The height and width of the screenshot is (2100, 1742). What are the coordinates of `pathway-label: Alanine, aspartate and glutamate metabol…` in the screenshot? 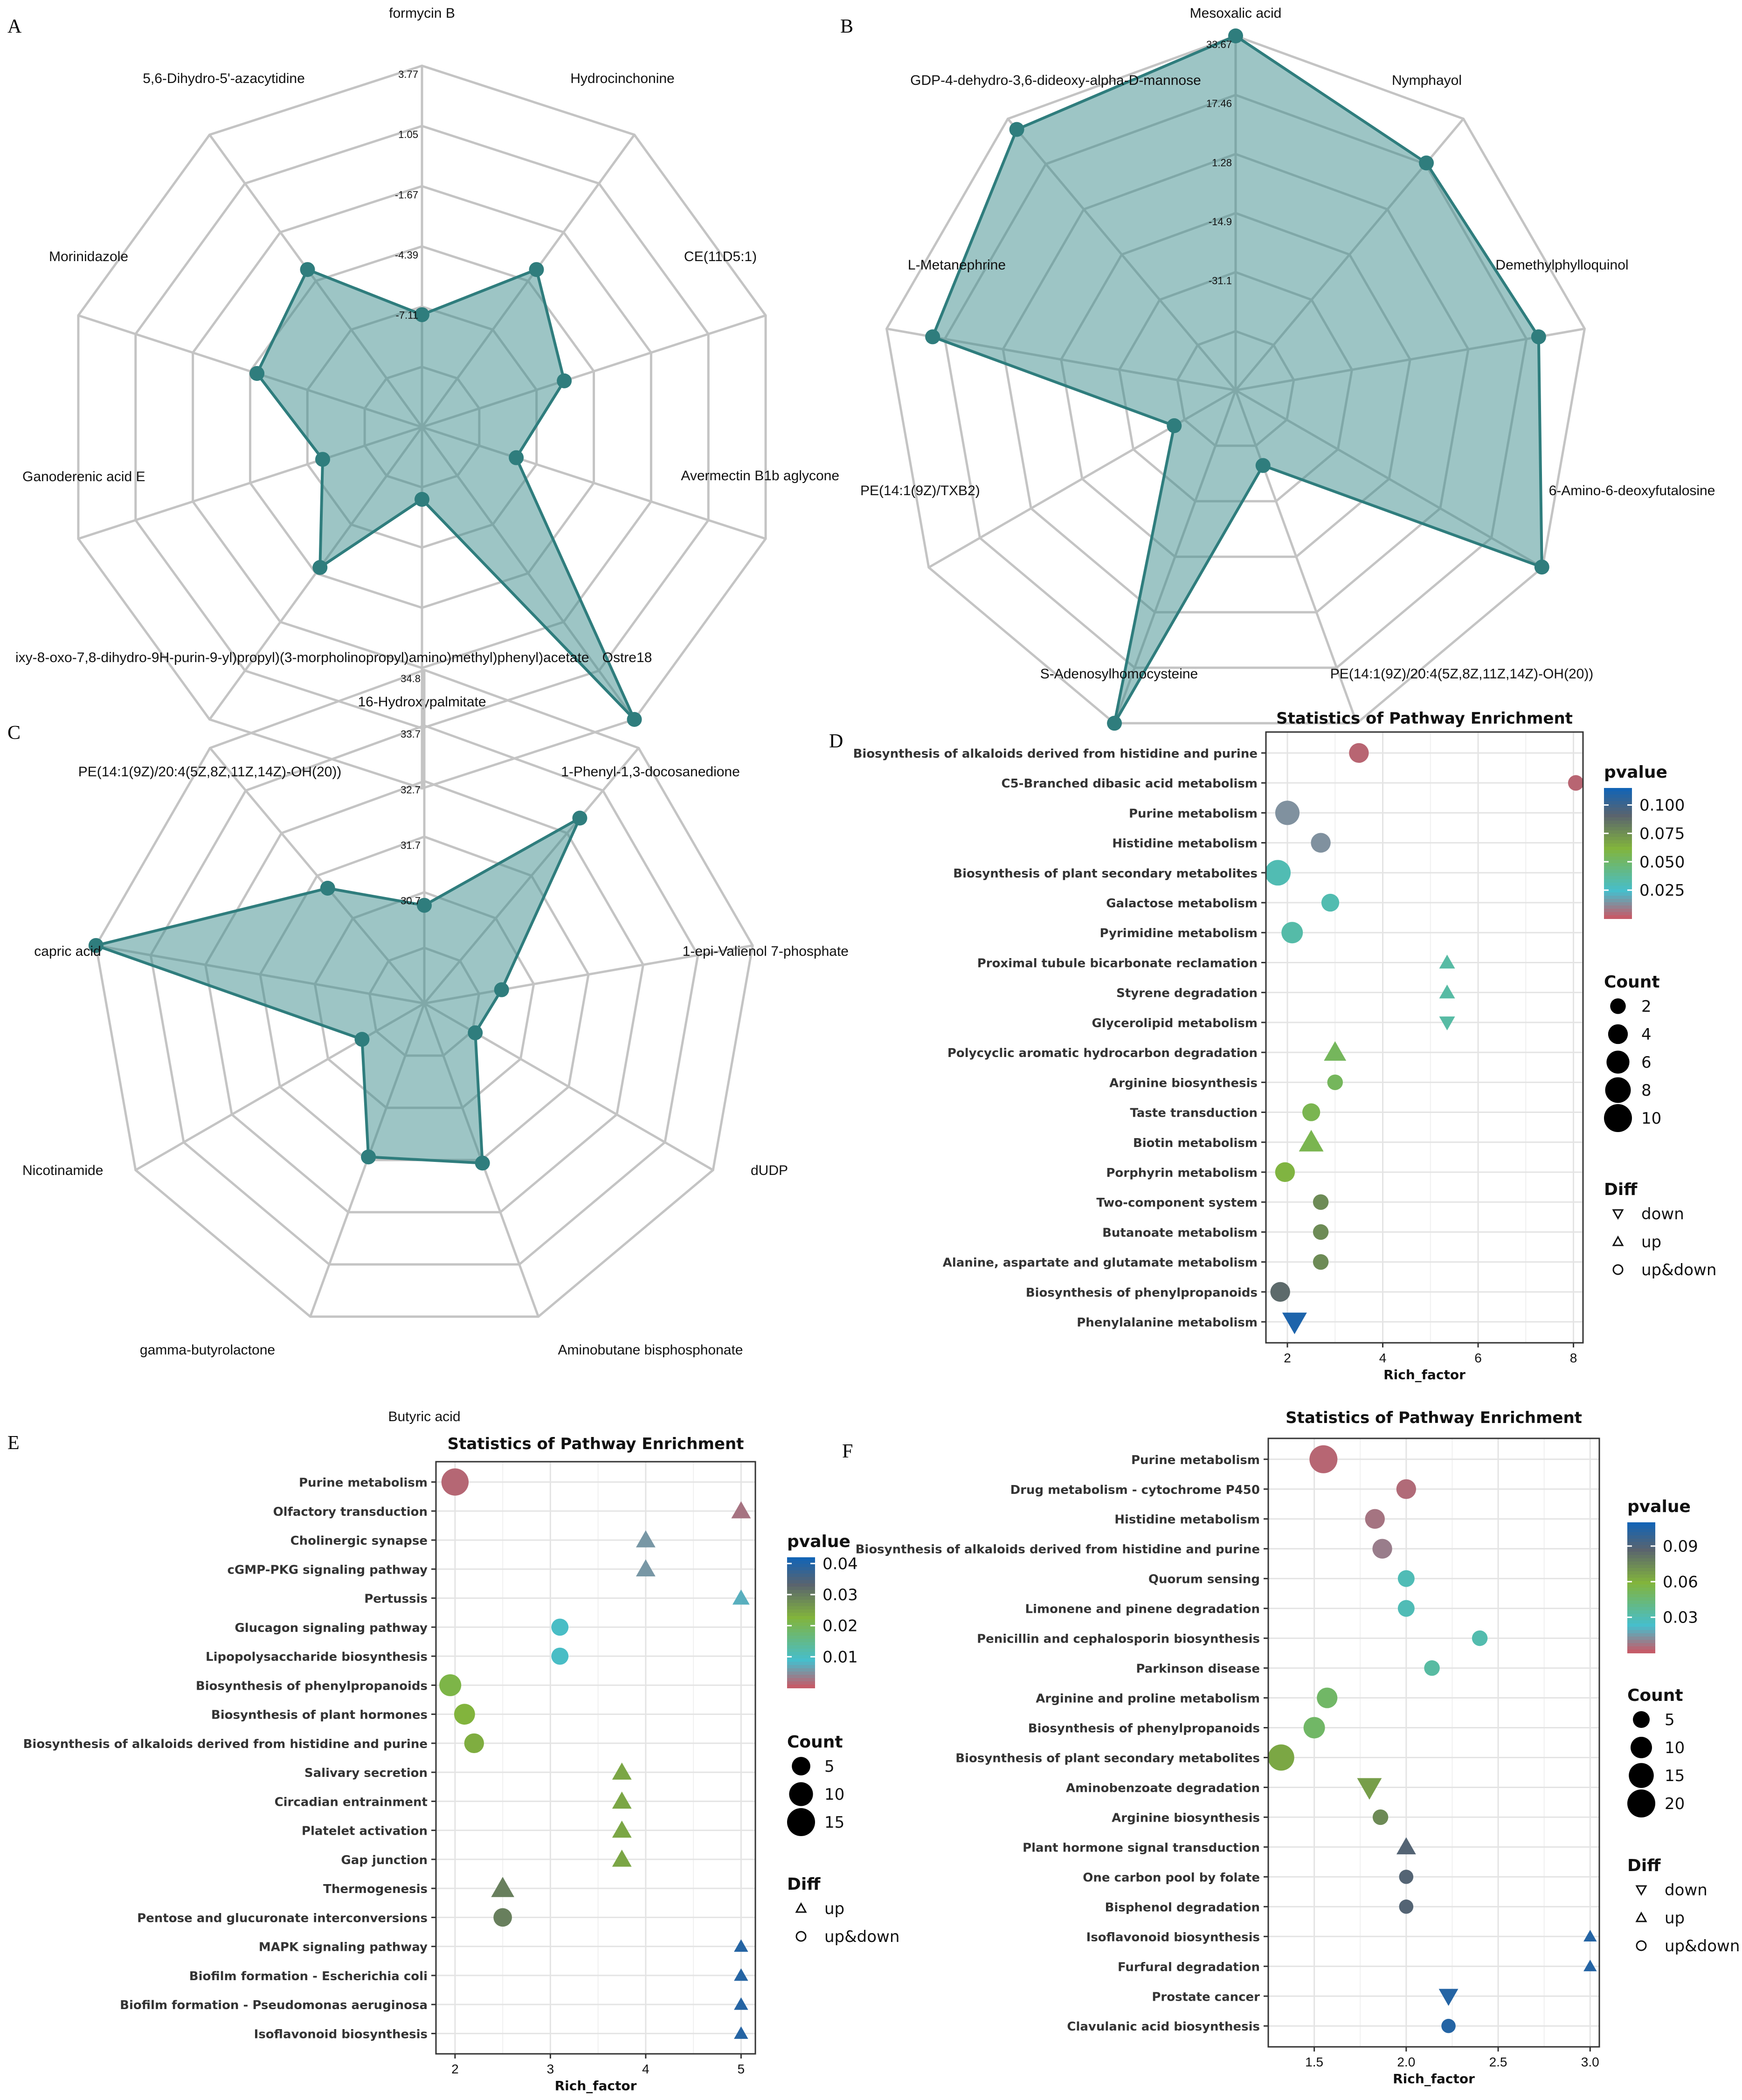 It's located at (1100, 1263).